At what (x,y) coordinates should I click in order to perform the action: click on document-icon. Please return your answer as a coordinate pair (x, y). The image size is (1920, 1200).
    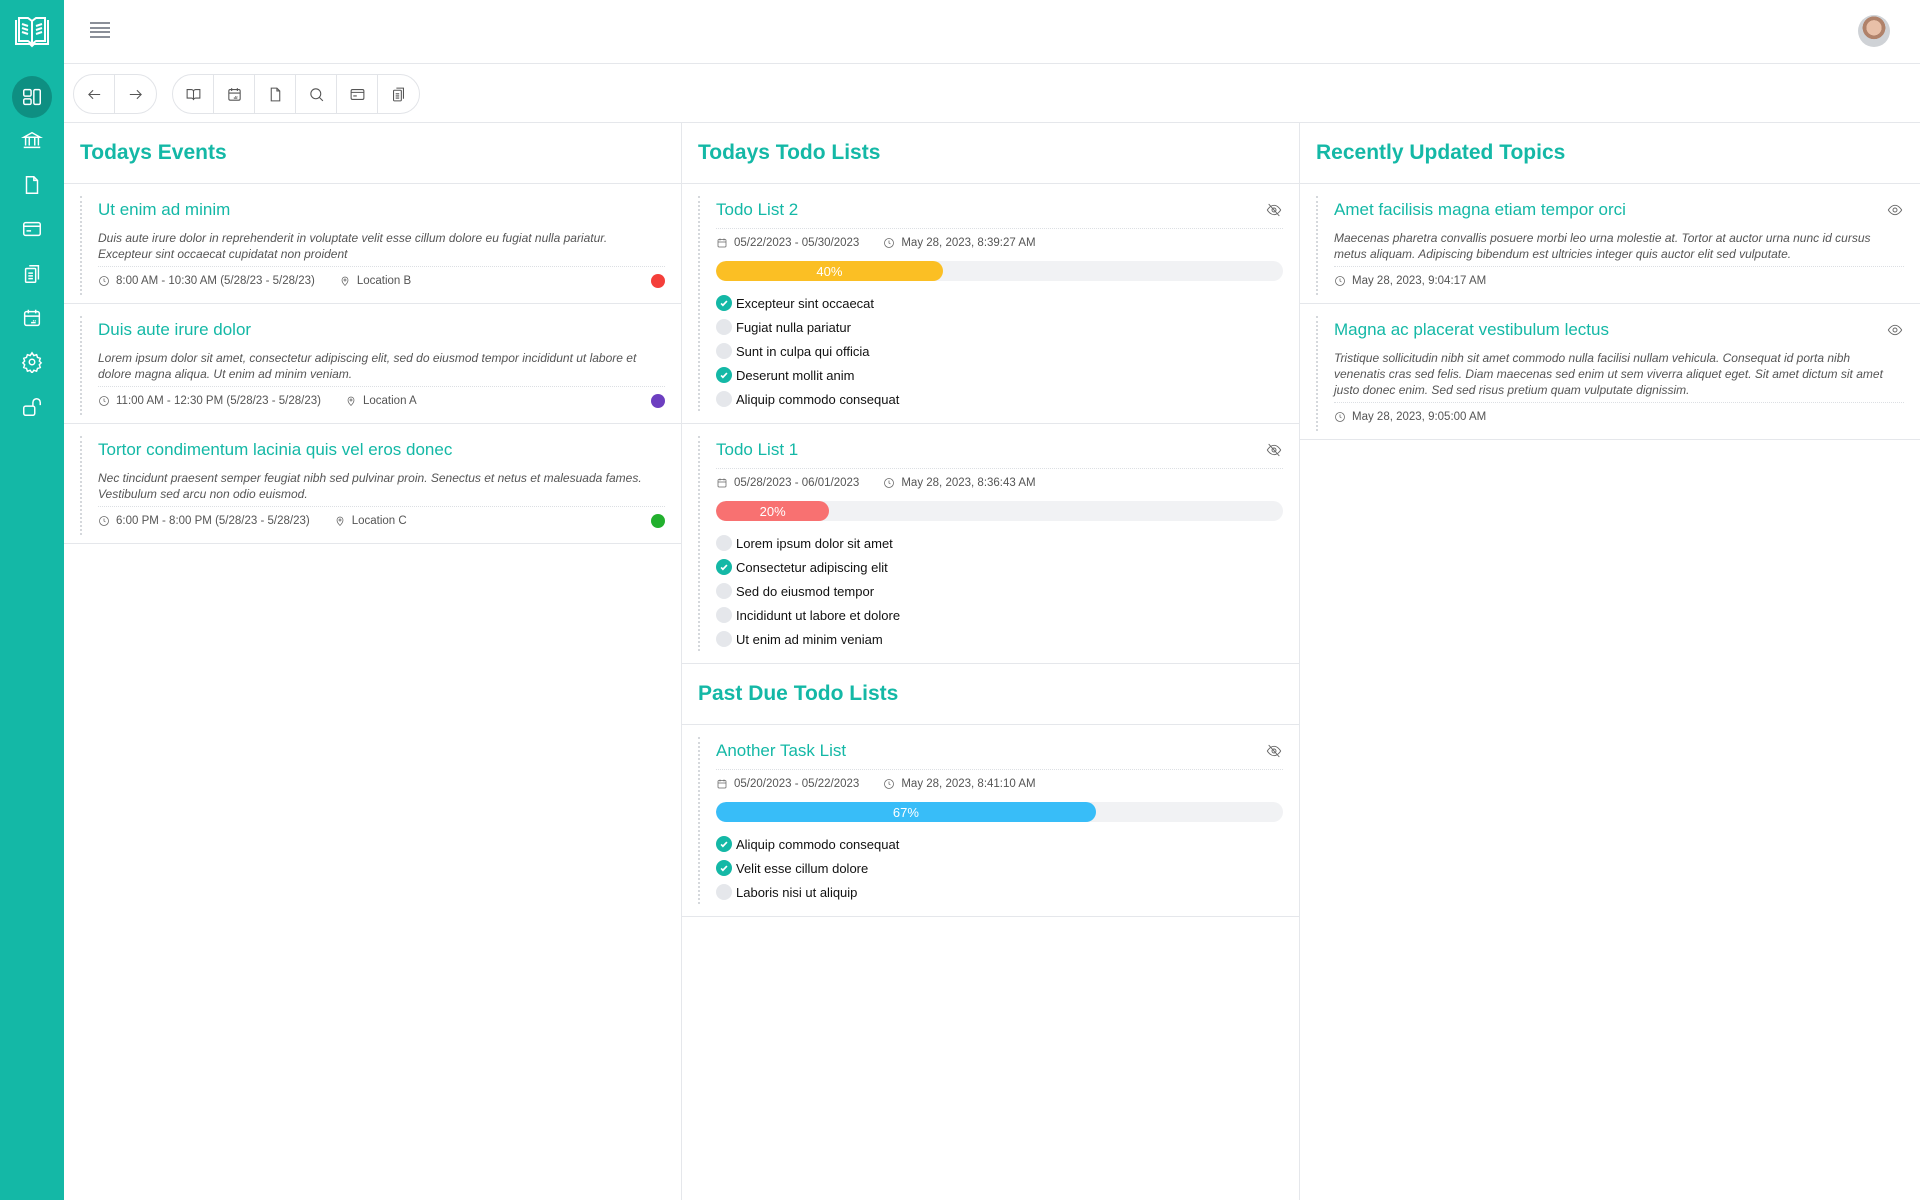
    Looking at the image, I should click on (275, 94).